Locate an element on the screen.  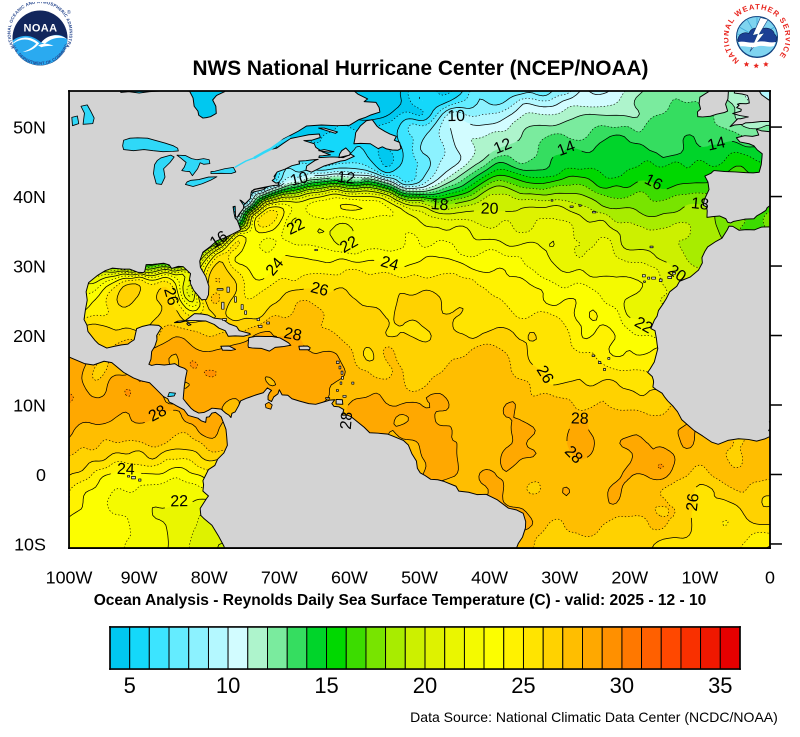
svg-text: 5 is located at coordinates (130, 685).